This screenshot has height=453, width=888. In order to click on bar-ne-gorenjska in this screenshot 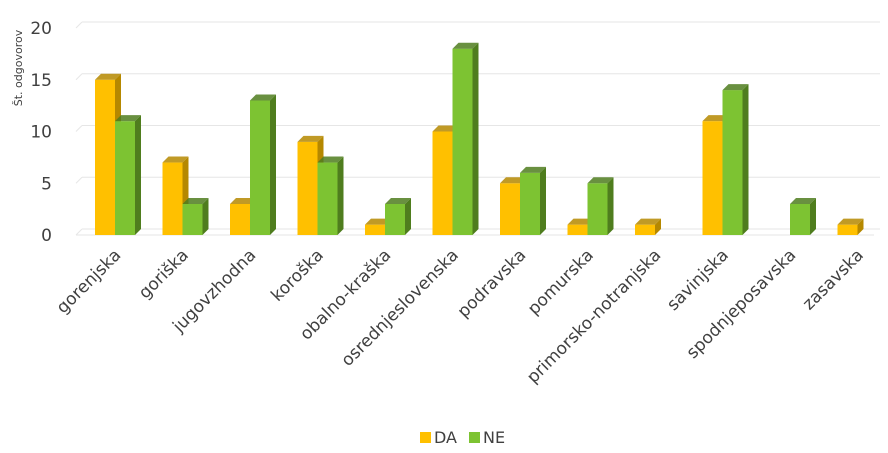, I will do `click(128, 175)`.